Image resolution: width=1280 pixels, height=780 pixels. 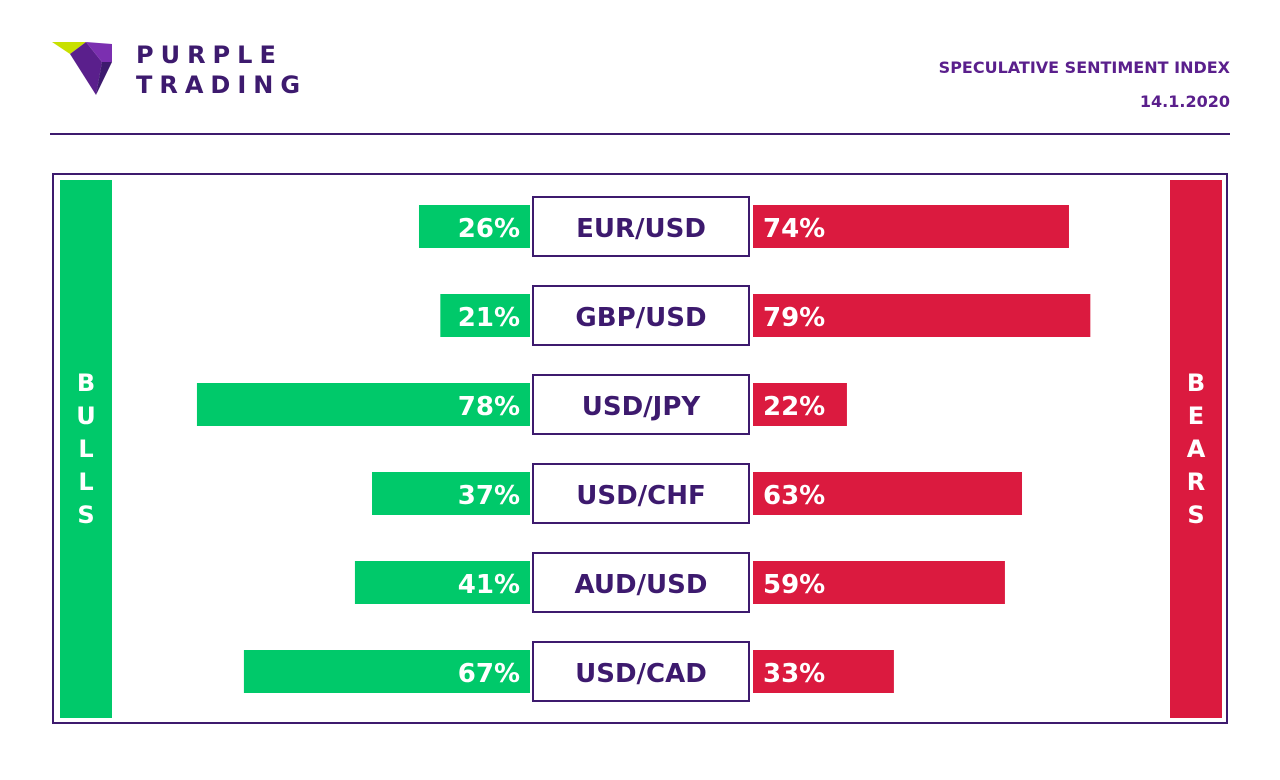 I want to click on report-title: SPECULATIVE SENTIMENT INDEX, so click(x=1084, y=67).